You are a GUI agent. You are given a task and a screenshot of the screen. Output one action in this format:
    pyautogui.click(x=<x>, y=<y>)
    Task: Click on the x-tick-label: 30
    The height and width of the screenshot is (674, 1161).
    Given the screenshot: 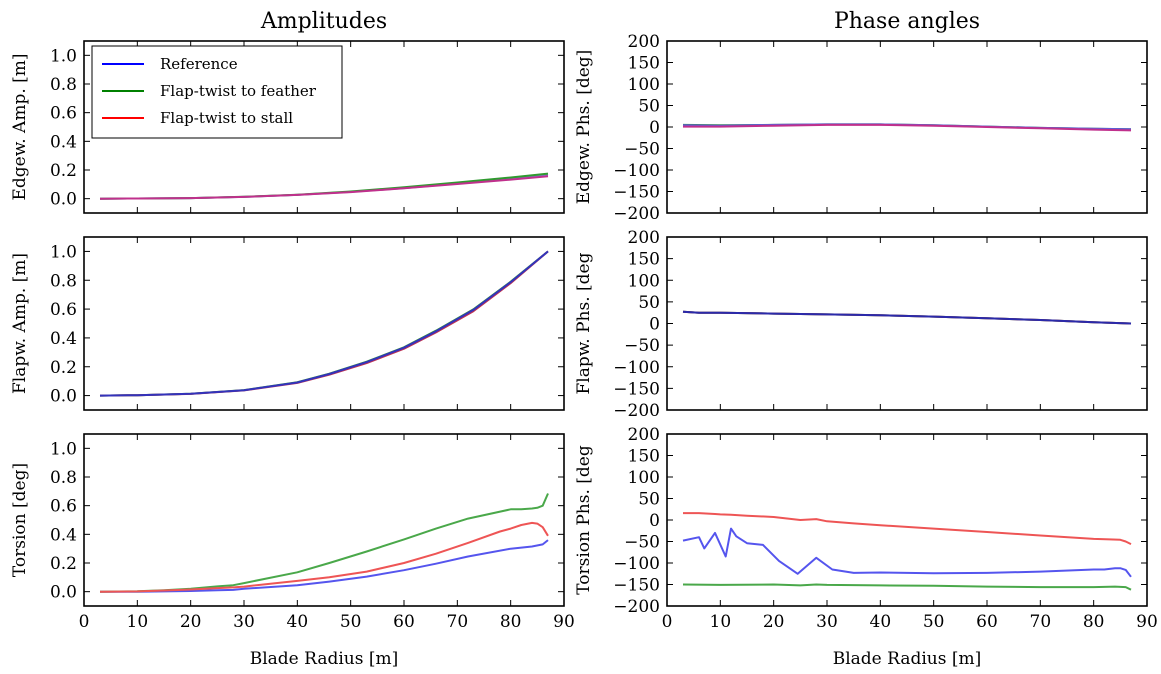 What is the action you would take?
    pyautogui.click(x=244, y=622)
    